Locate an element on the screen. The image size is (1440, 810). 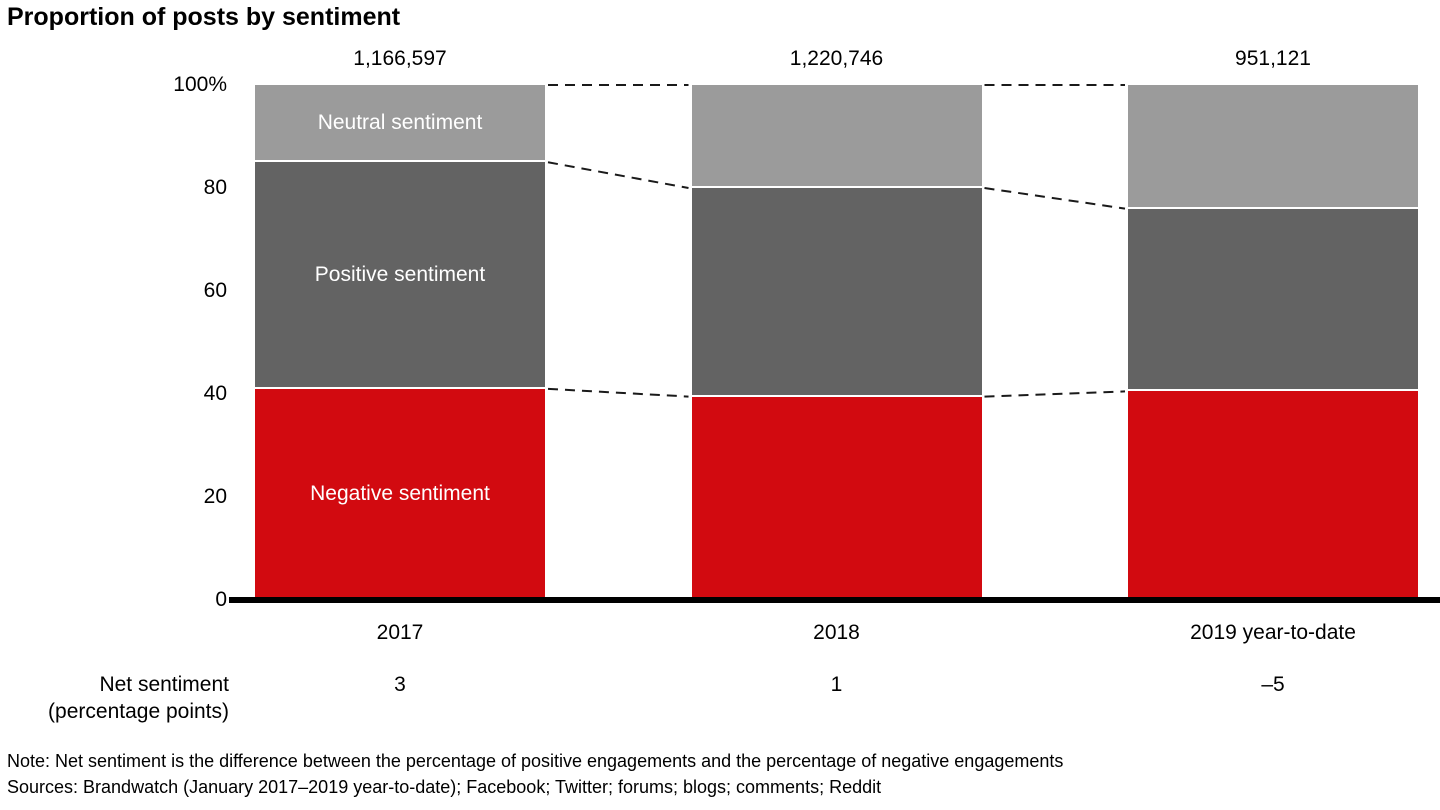
y-axis-tick-label: 40 is located at coordinates (215, 393).